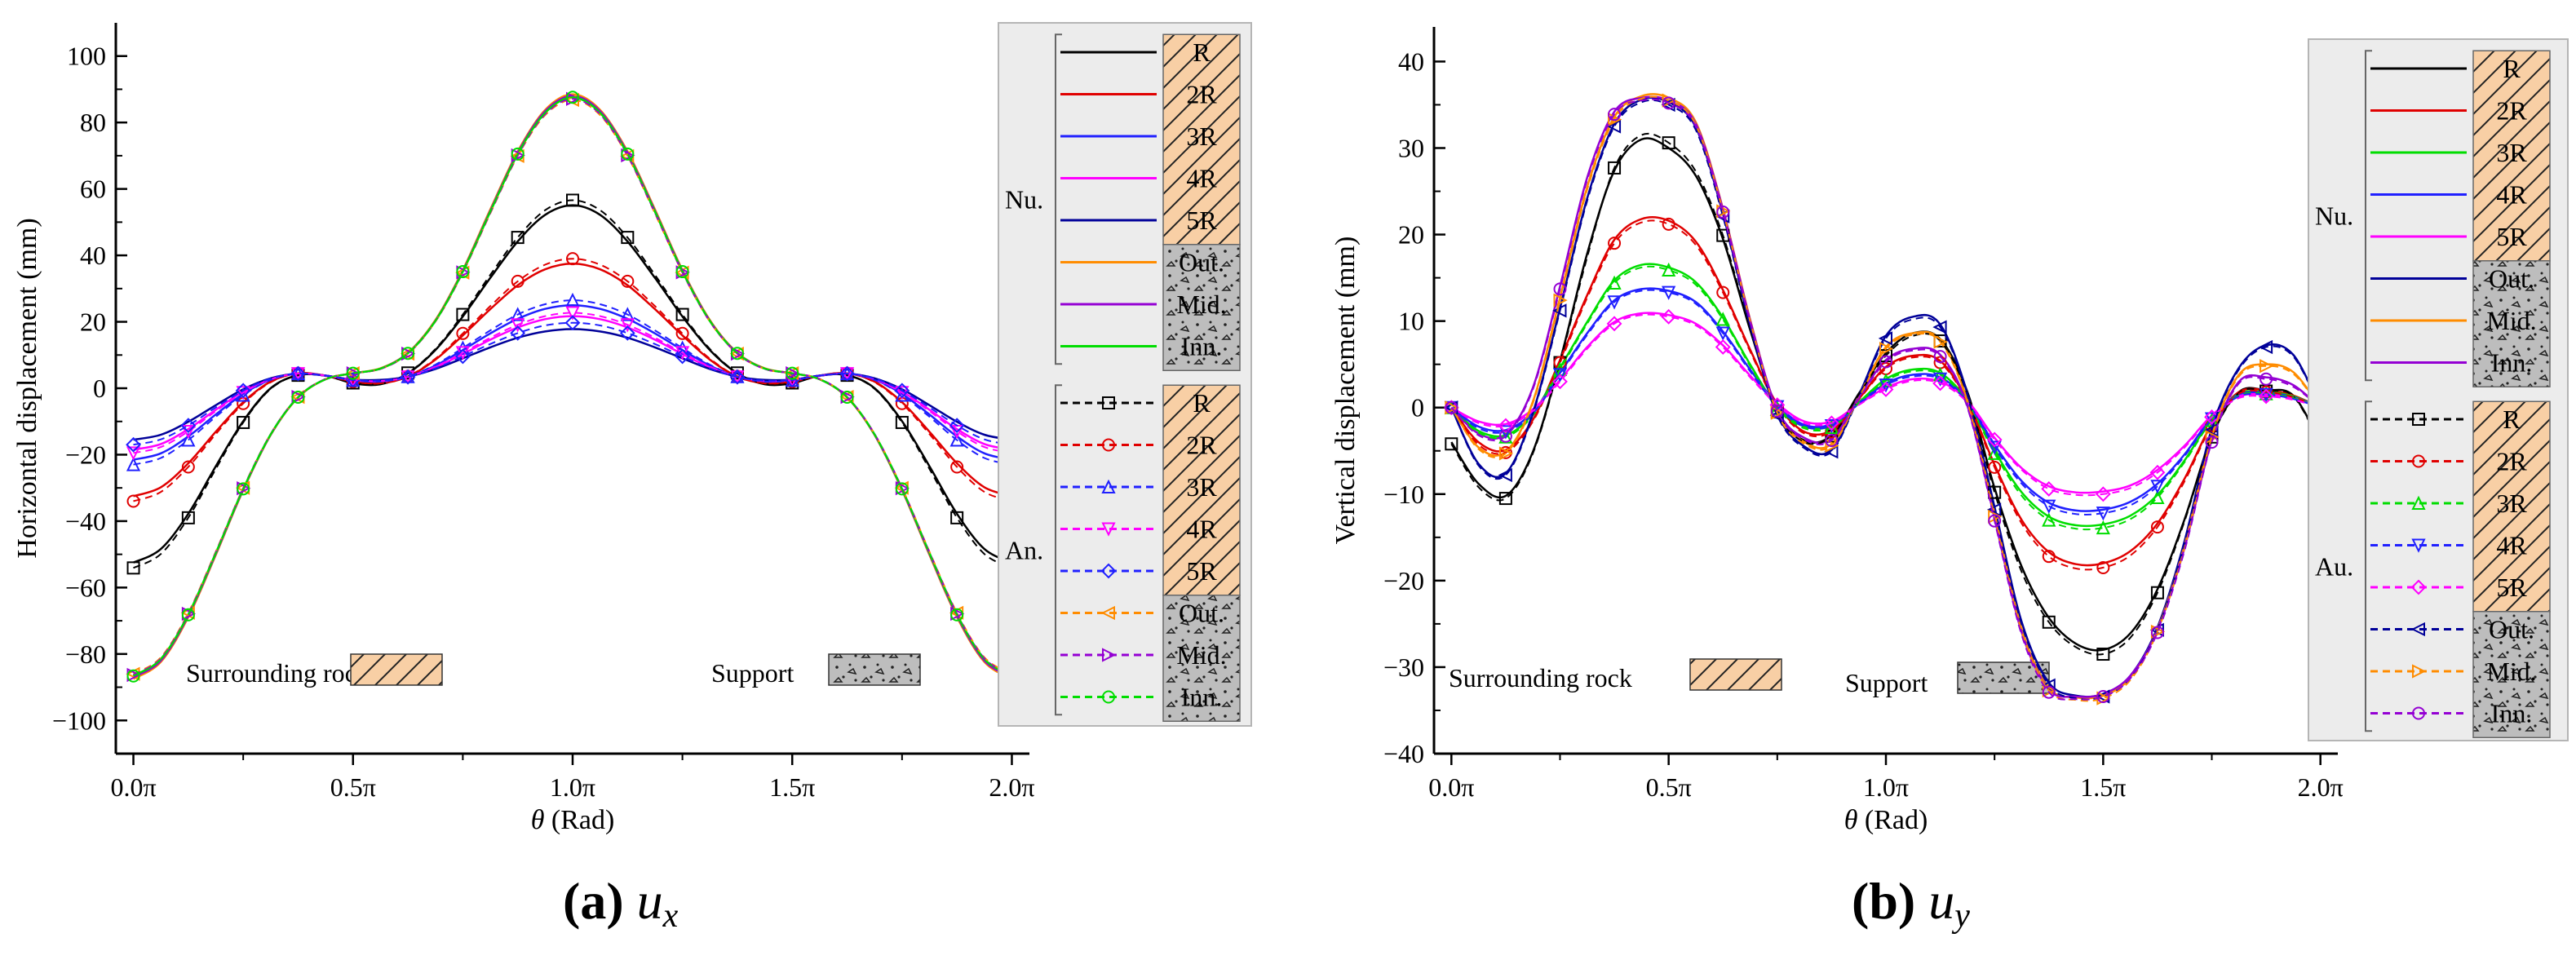  I want to click on legend-entry-4: 5R, so click(2511, 236).